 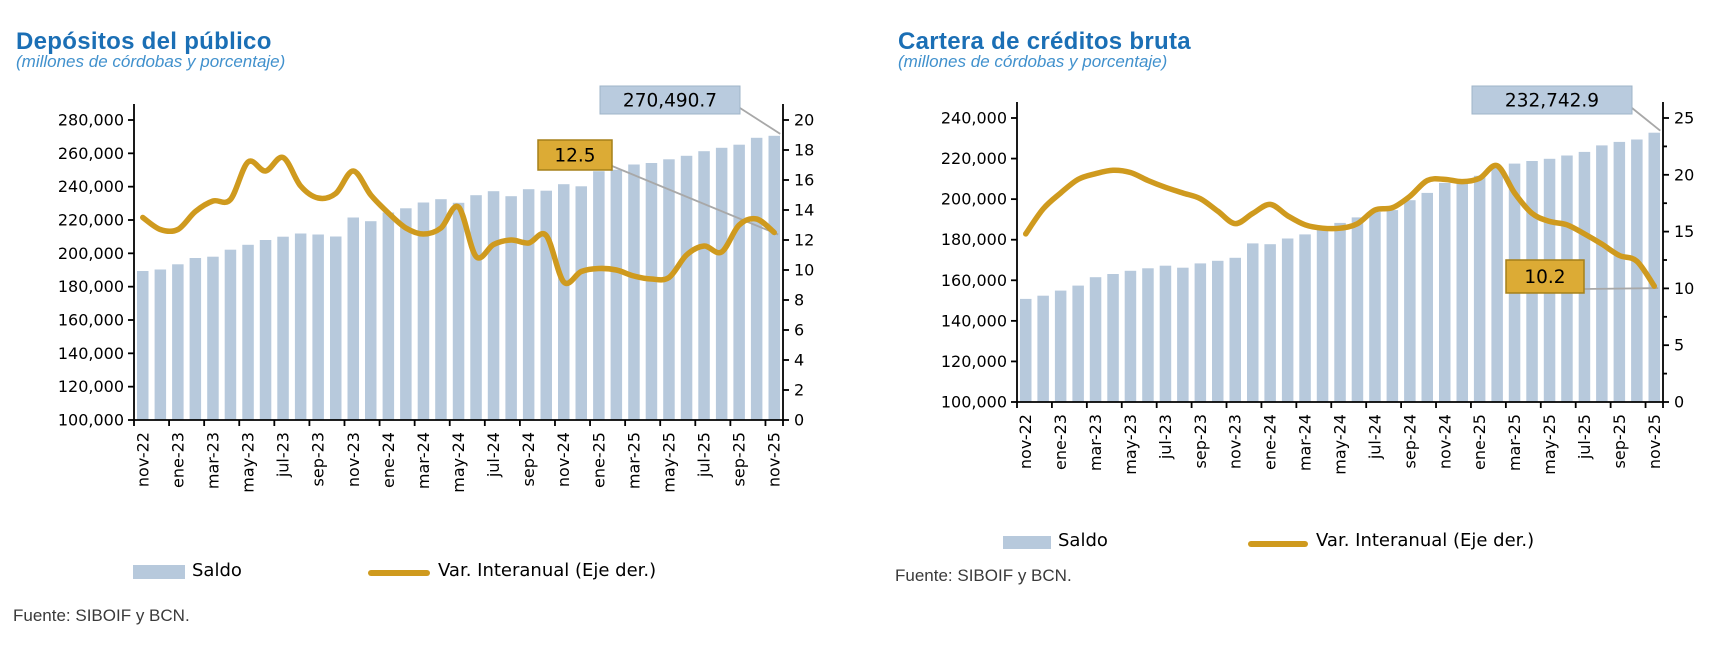 I want to click on right-axis-labels: 0 2 4 6 8 10 12 14 16 18 20, so click(x=804, y=270).